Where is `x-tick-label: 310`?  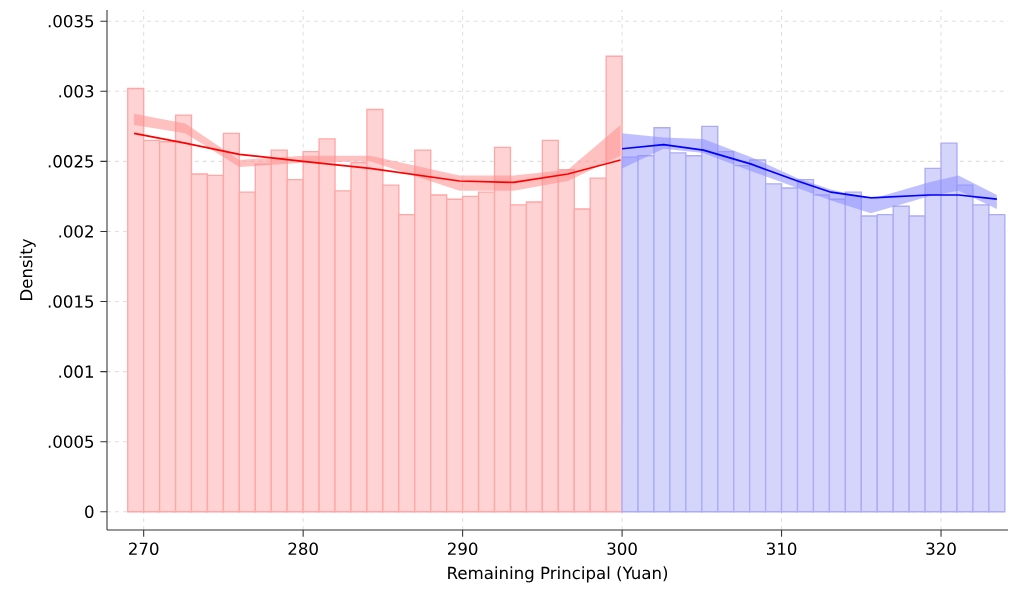 x-tick-label: 310 is located at coordinates (781, 548).